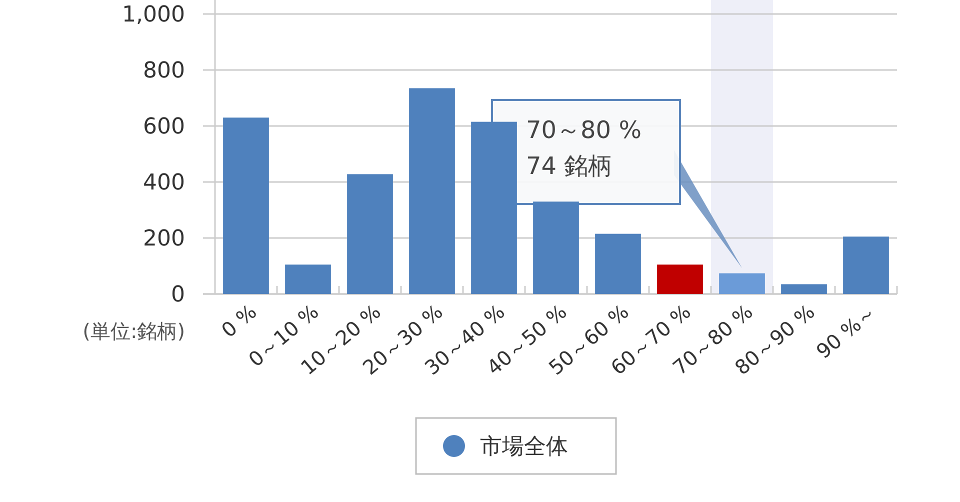 This screenshot has width=960, height=502. Describe the element at coordinates (164, 71) in the screenshot. I see `y-tick-label: 800` at that location.